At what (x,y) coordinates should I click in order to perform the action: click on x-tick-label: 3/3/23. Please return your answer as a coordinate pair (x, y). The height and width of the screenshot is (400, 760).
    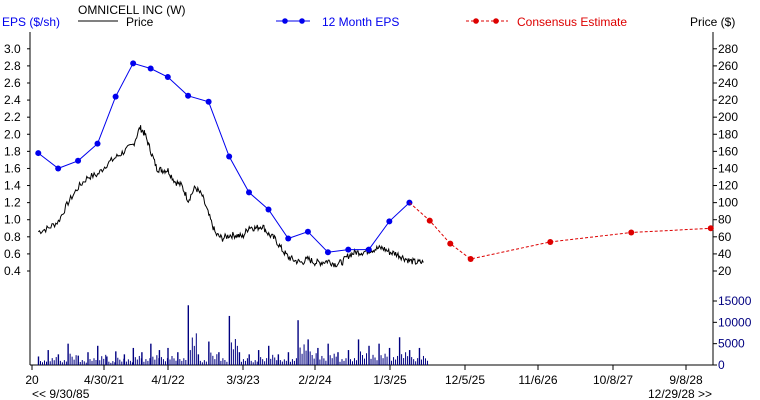
    Looking at the image, I should click on (243, 380).